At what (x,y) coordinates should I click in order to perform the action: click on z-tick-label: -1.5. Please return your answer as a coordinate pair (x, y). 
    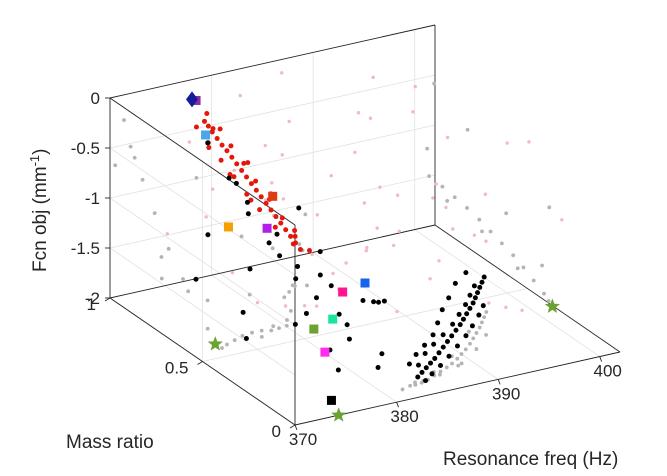
    Looking at the image, I should click on (85, 248).